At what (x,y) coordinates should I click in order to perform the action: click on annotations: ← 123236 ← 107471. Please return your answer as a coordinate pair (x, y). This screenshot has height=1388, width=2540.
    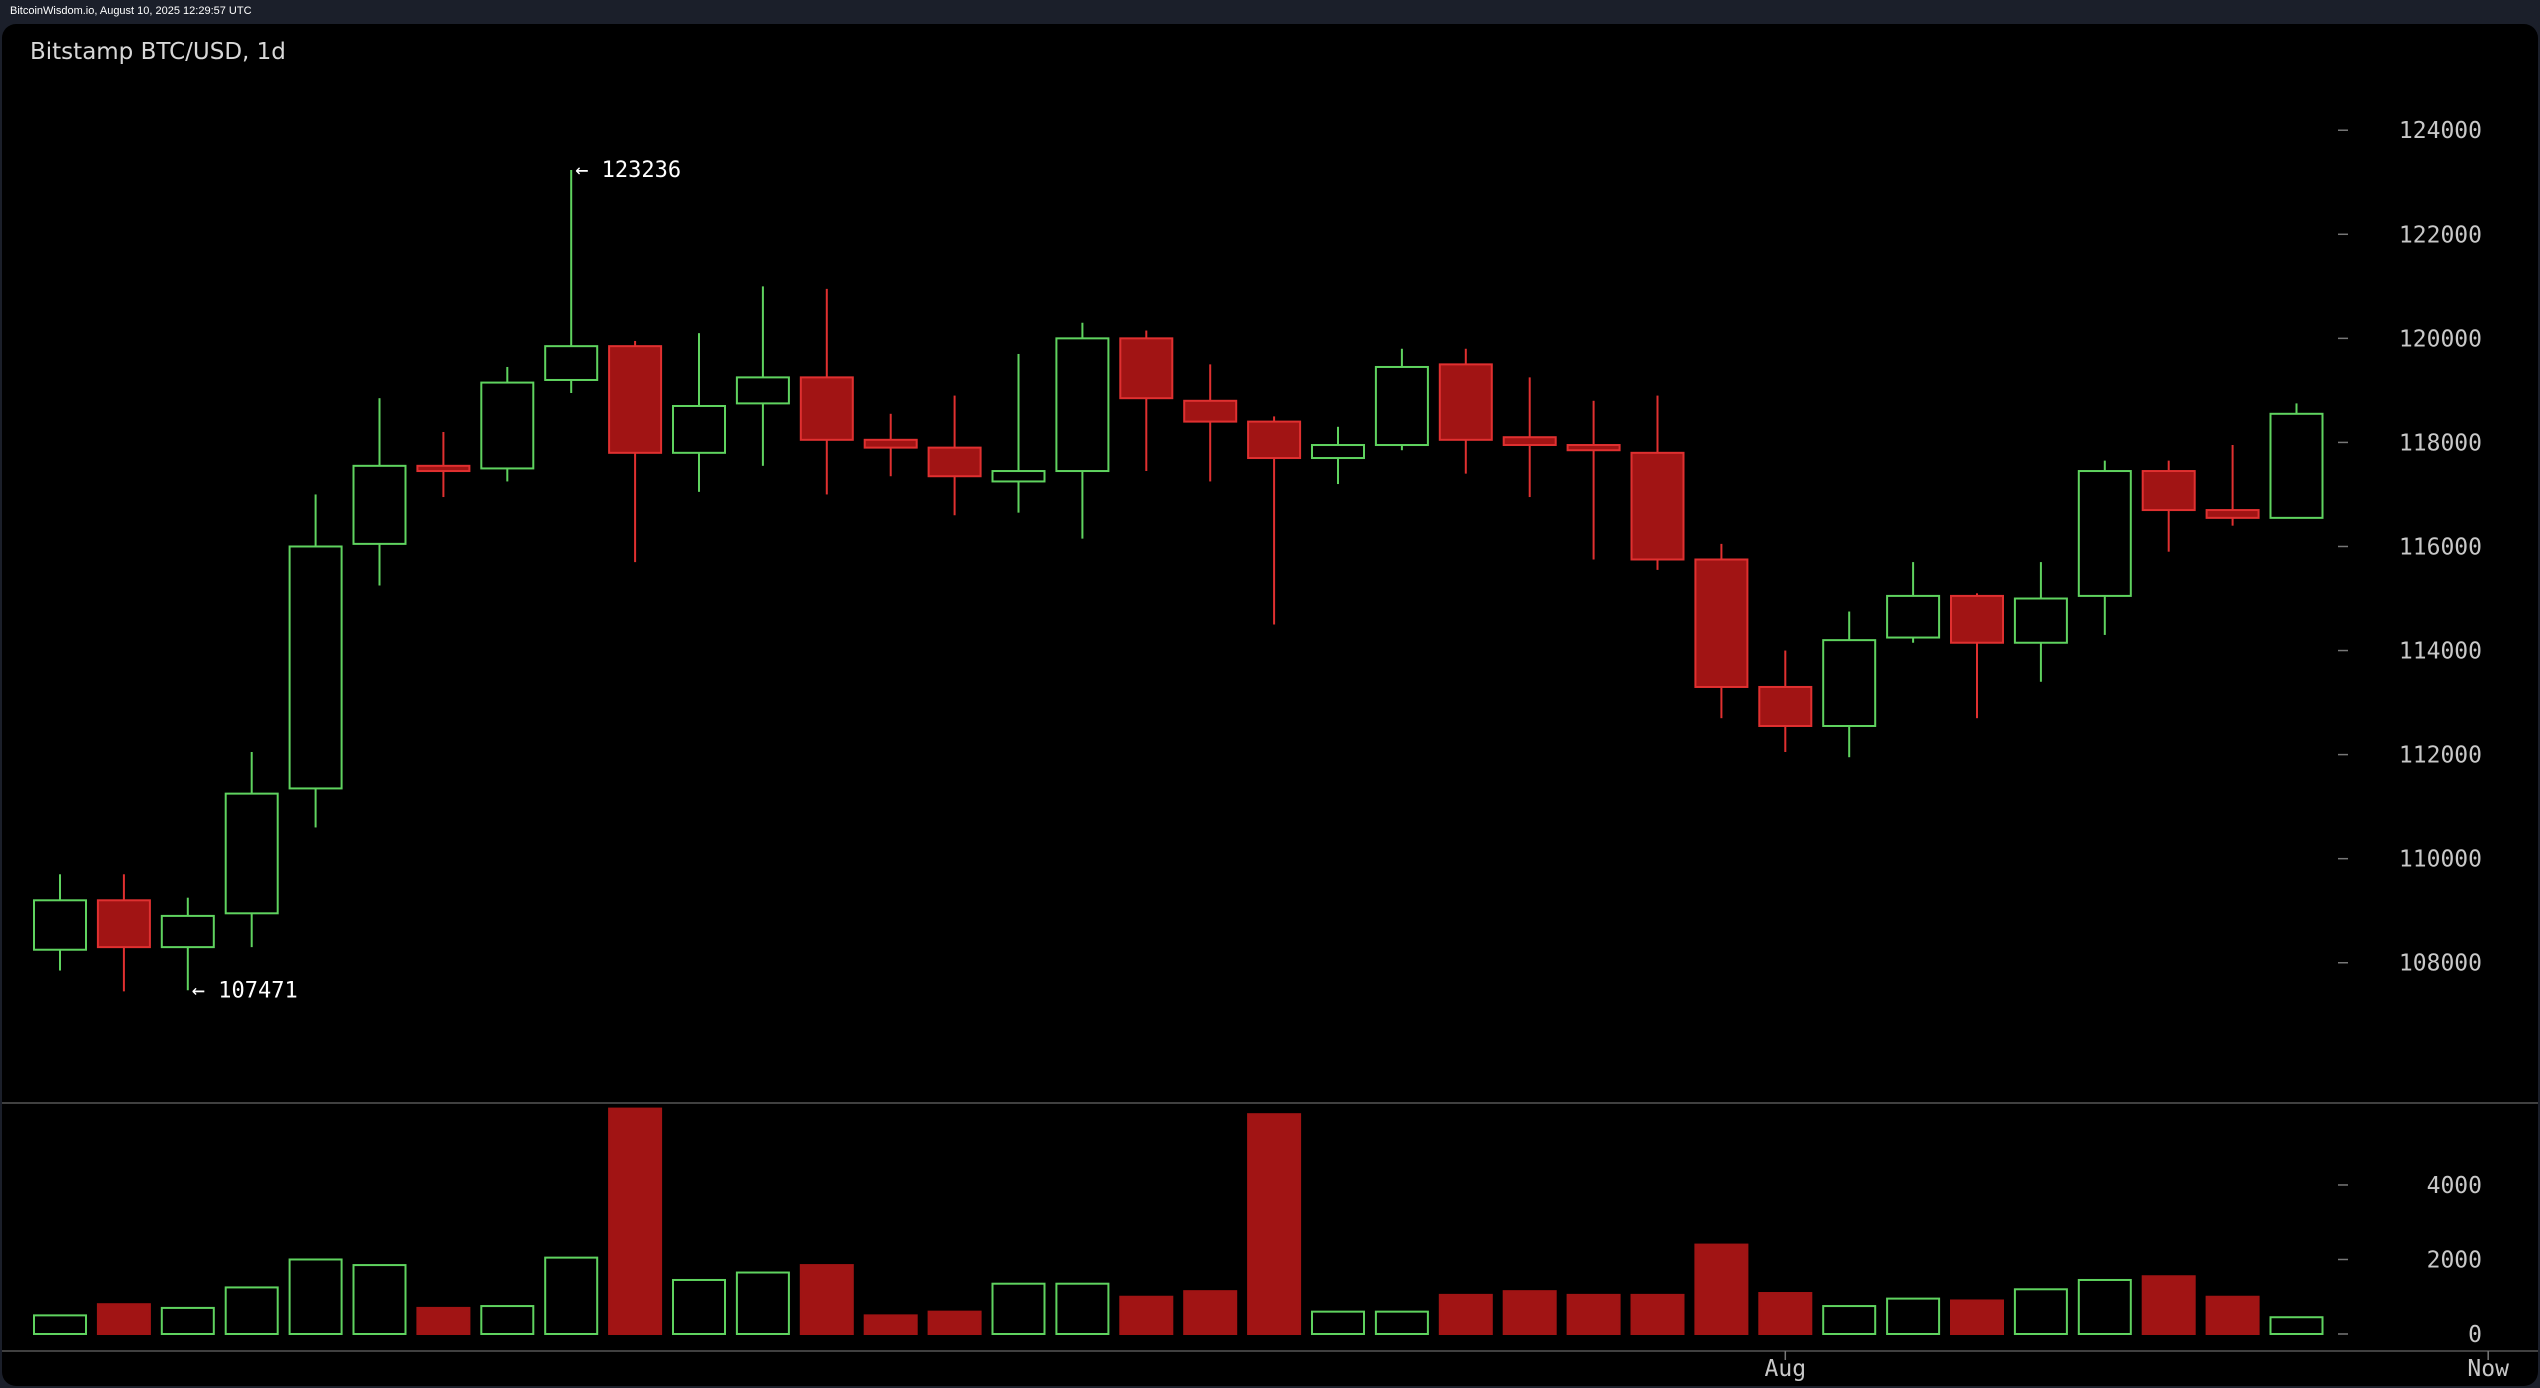
    Looking at the image, I should click on (436, 580).